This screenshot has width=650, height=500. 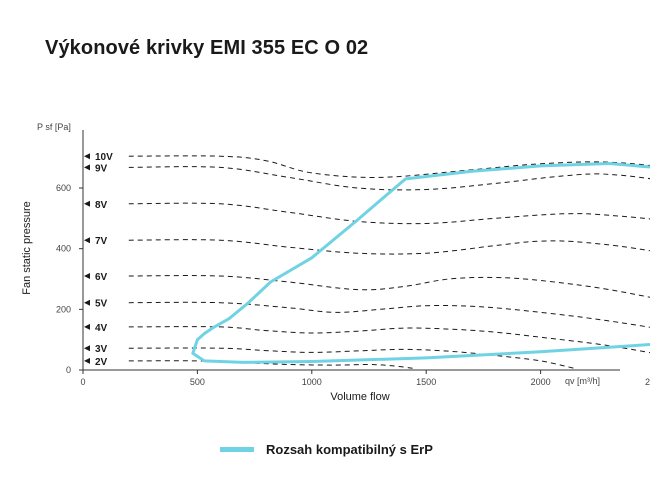 What do you see at coordinates (101, 328) in the screenshot?
I see `voltage-label-4V: 4V` at bounding box center [101, 328].